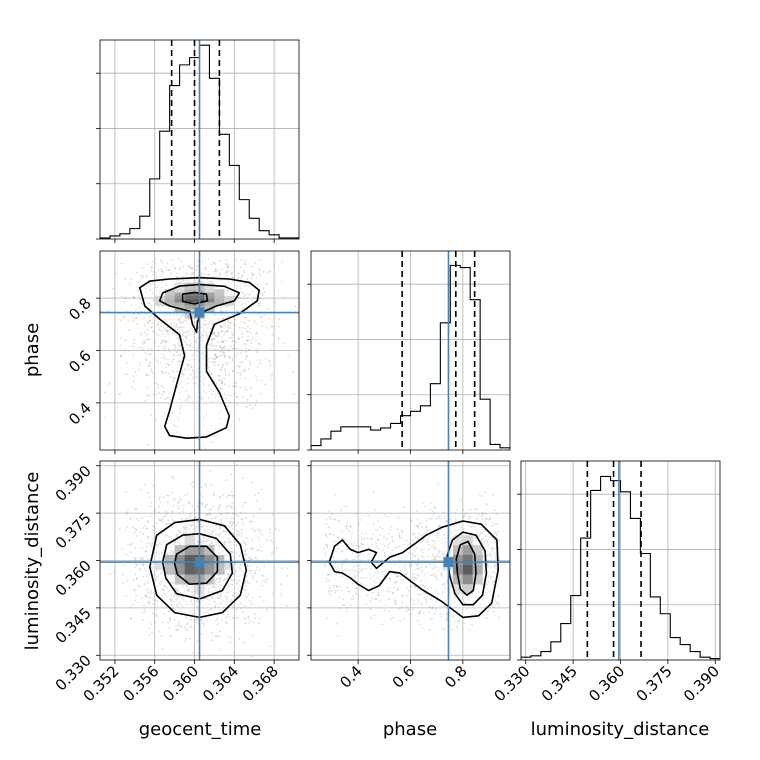  What do you see at coordinates (200, 729) in the screenshot?
I see `xlabel-geocent-time: geocent_time` at bounding box center [200, 729].